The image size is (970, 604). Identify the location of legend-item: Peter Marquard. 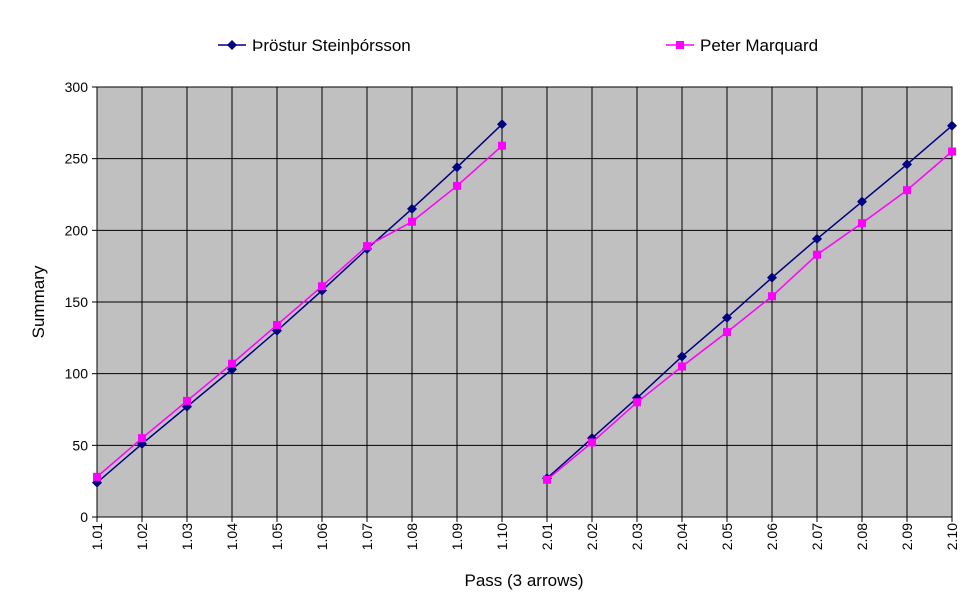
(742, 45).